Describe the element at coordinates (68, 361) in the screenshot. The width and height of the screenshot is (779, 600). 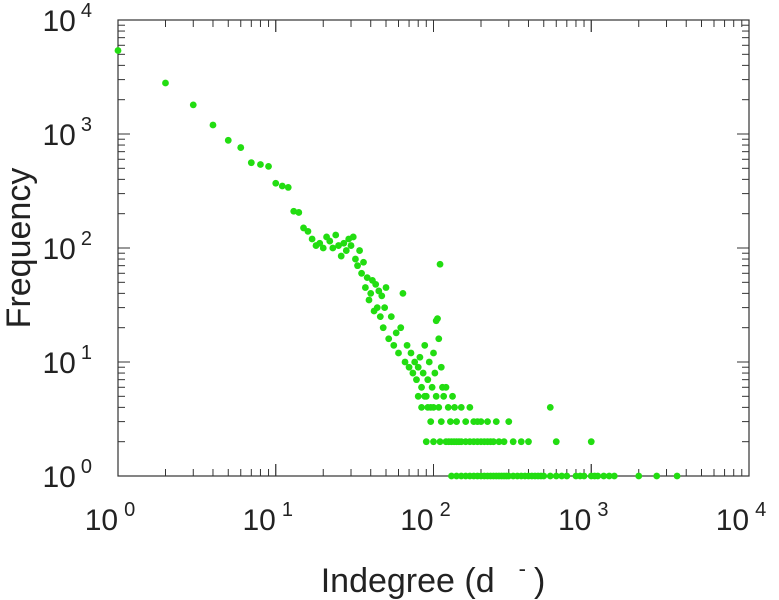
I see `y-tick-label: 10 1` at that location.